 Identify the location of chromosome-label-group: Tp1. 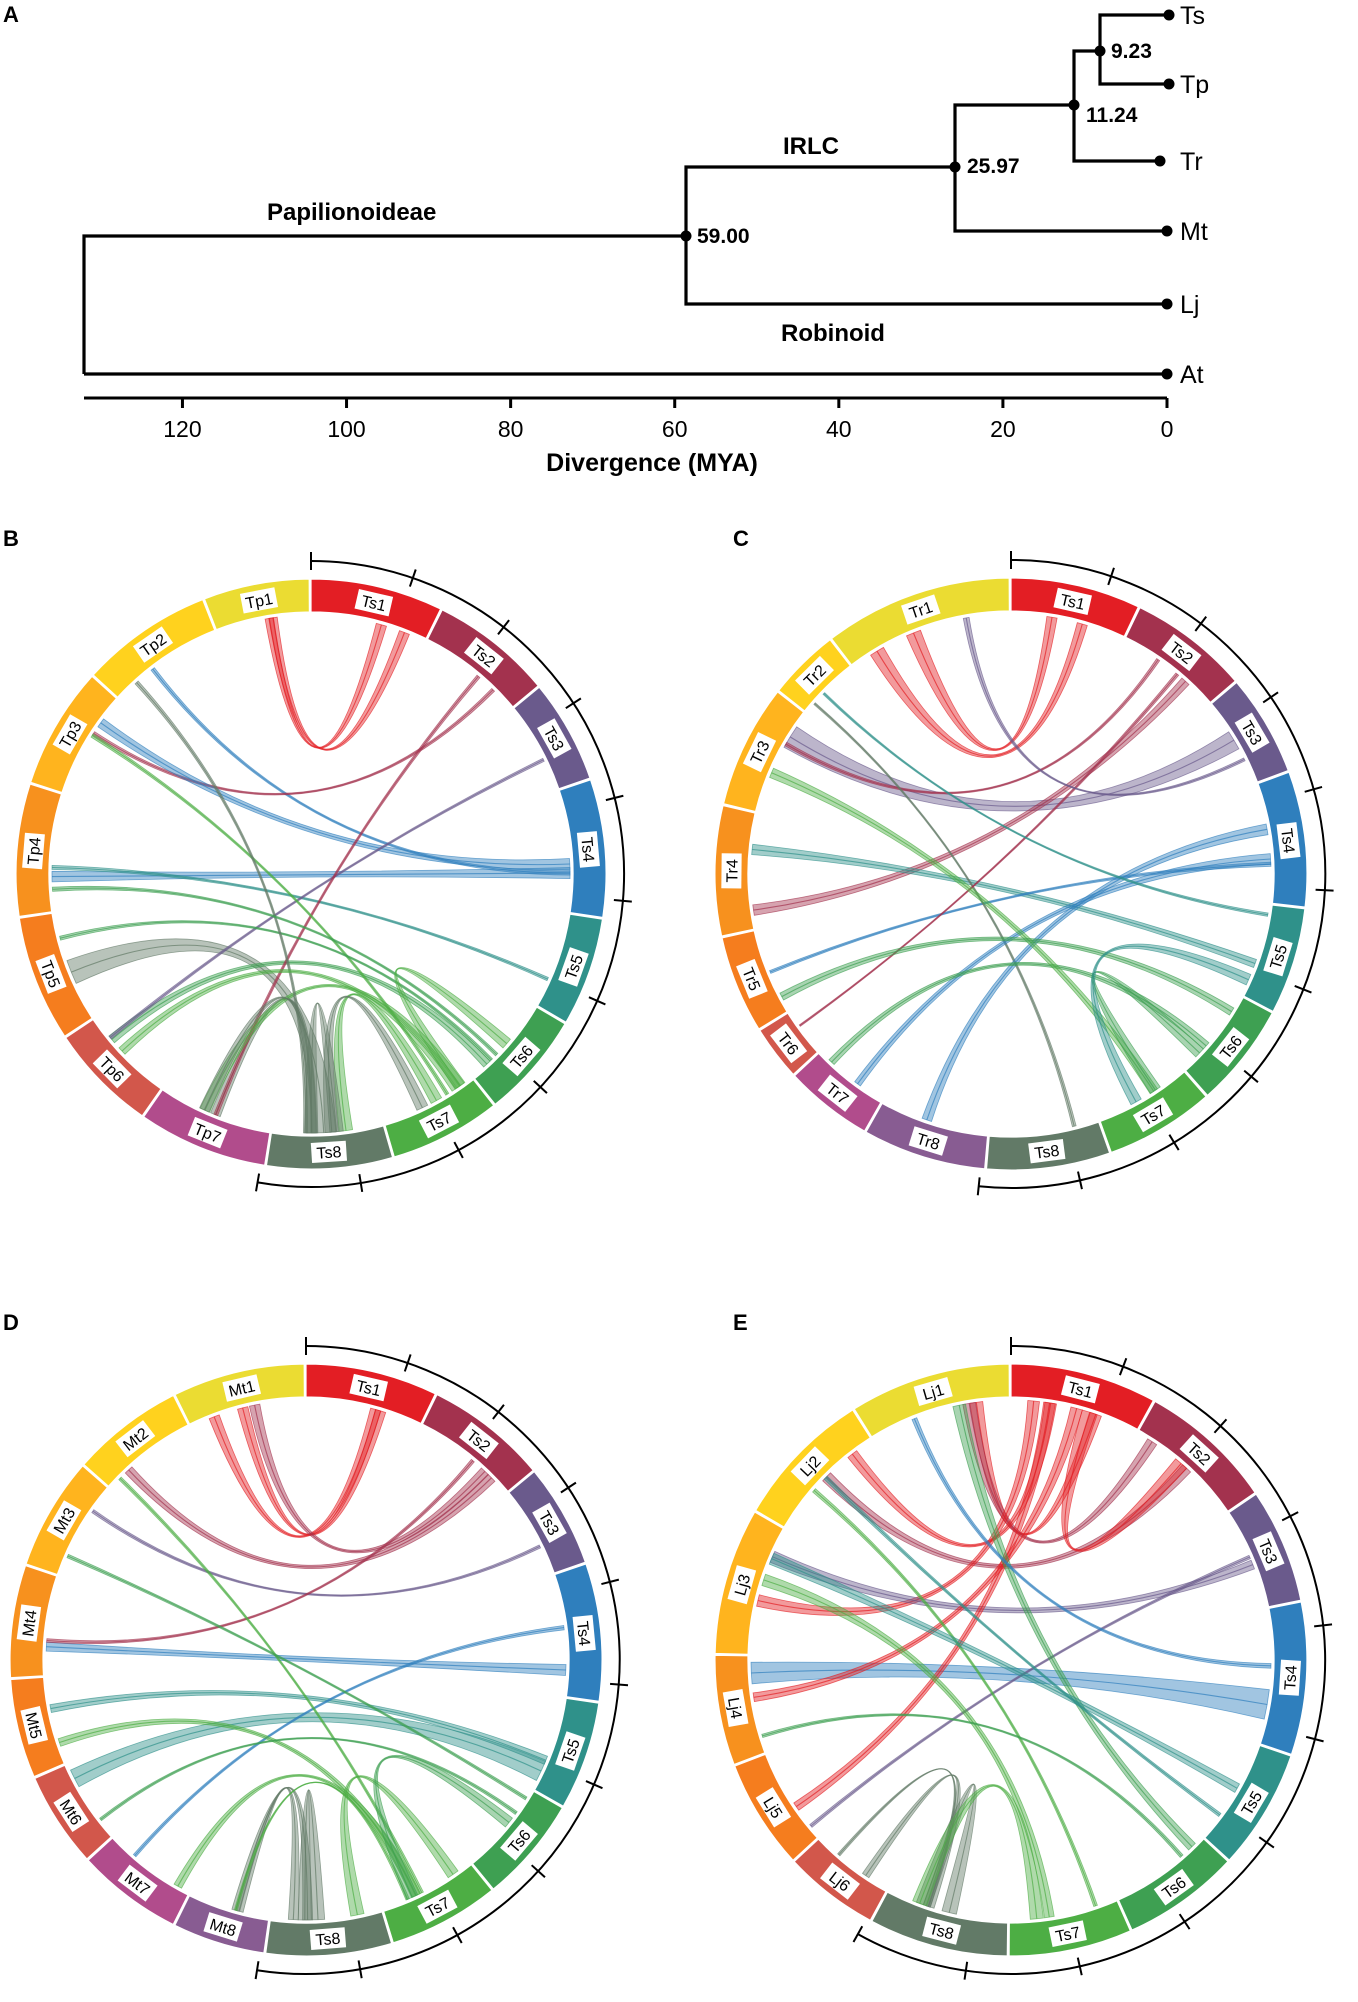
(259, 600).